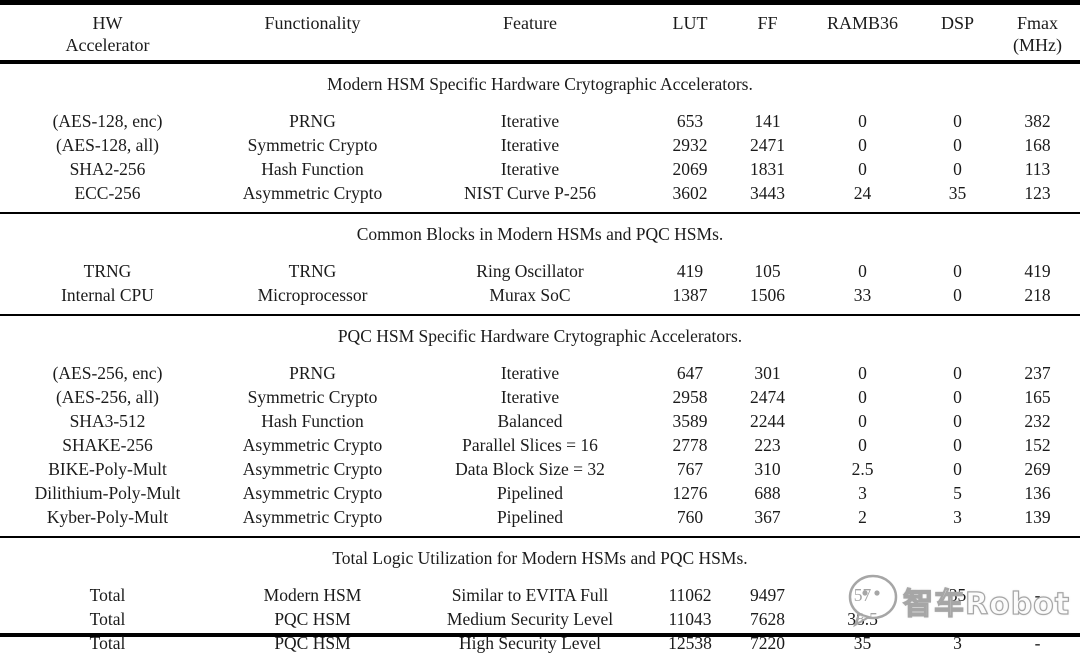 The width and height of the screenshot is (1080, 662). What do you see at coordinates (107, 34) in the screenshot?
I see `column-header-hw-accelerator: HW Accelerator` at bounding box center [107, 34].